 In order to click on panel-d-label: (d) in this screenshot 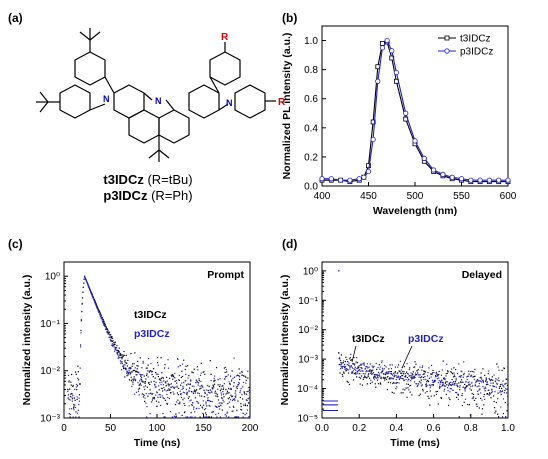, I will do `click(289, 244)`.